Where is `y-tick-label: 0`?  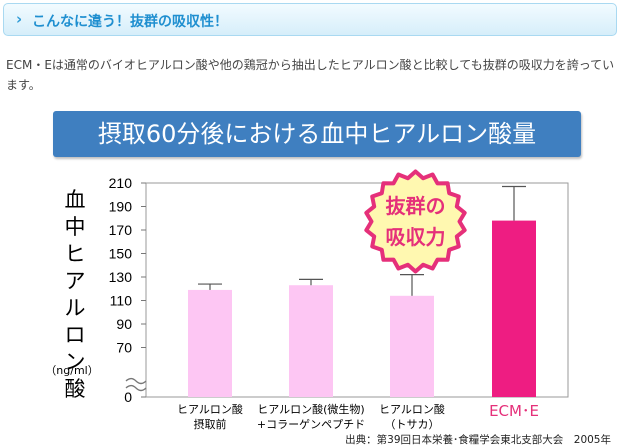
y-tick-label: 0 is located at coordinates (128, 397).